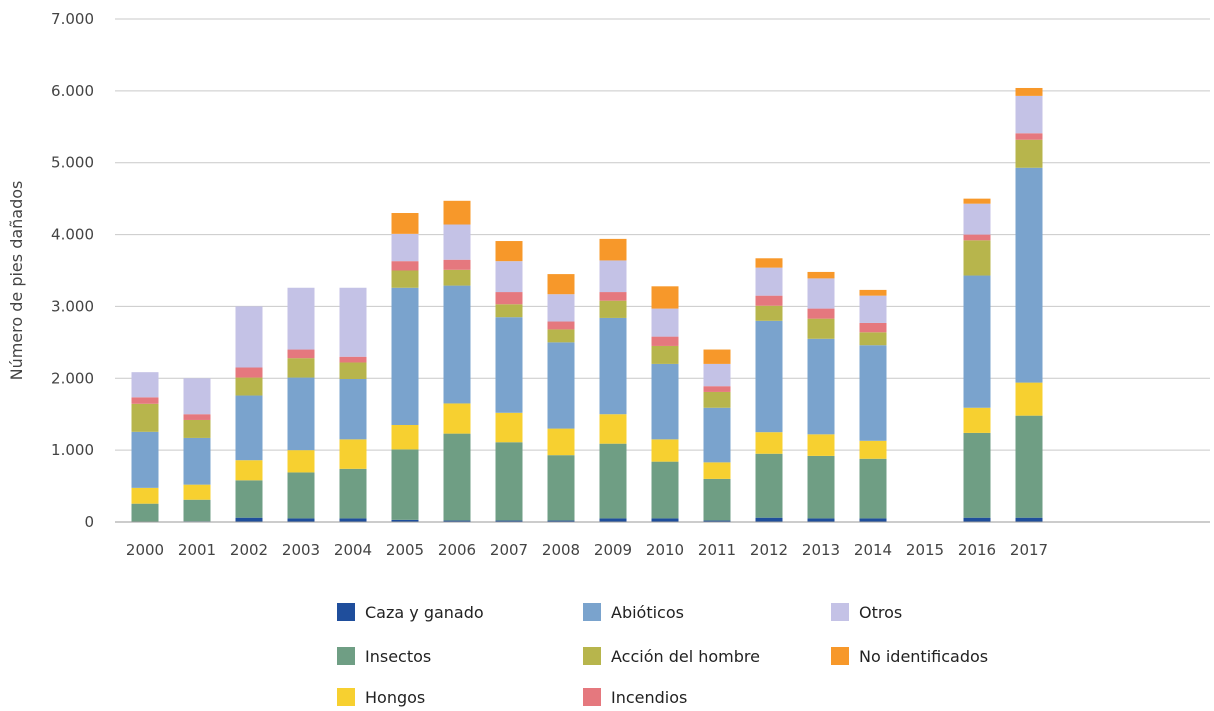 This screenshot has width=1214, height=711. I want to click on bar-stack-2016, so click(977, 360).